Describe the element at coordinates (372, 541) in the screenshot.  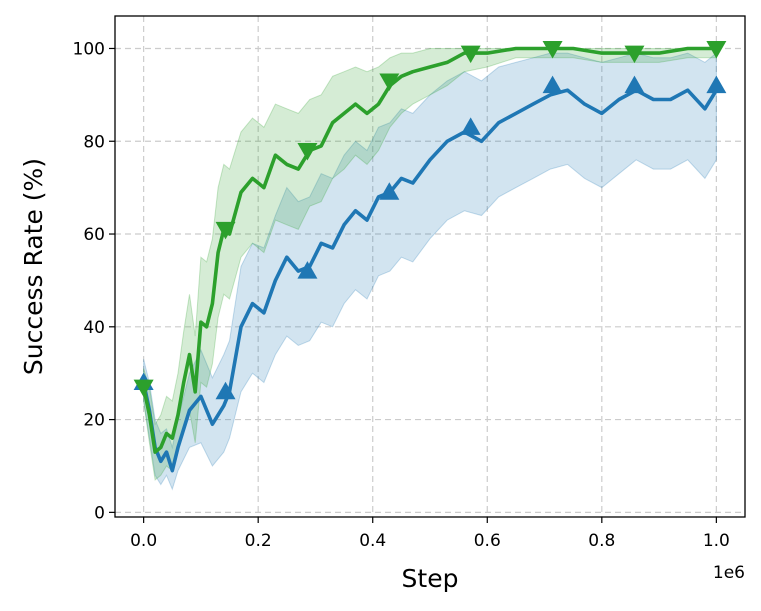
I see `x-tick-label: 0.4` at that location.